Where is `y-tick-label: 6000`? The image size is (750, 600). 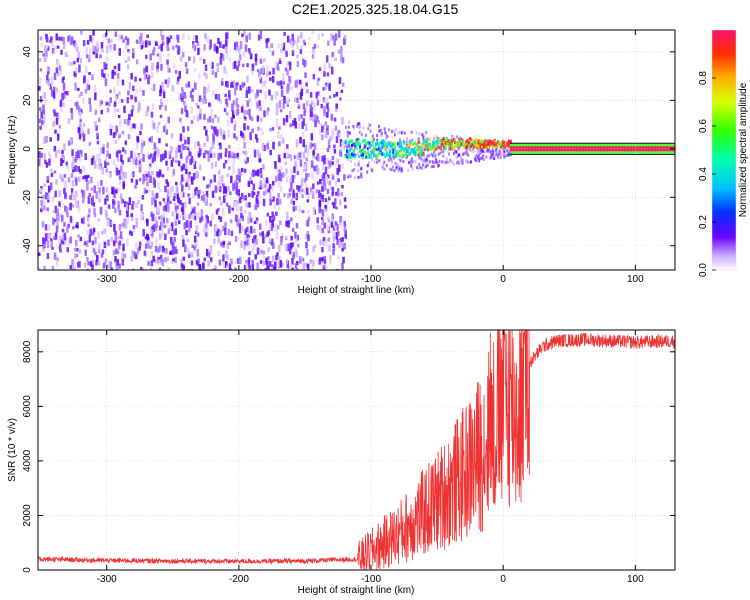
y-tick-label: 6000 is located at coordinates (27, 406).